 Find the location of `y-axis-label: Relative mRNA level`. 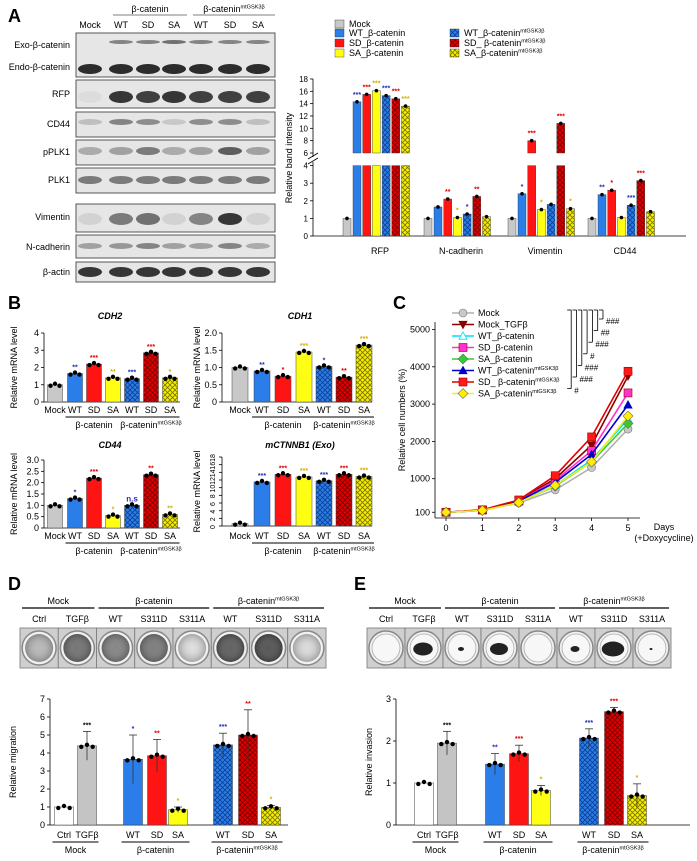

y-axis-label: Relative mRNA level is located at coordinates (197, 367).